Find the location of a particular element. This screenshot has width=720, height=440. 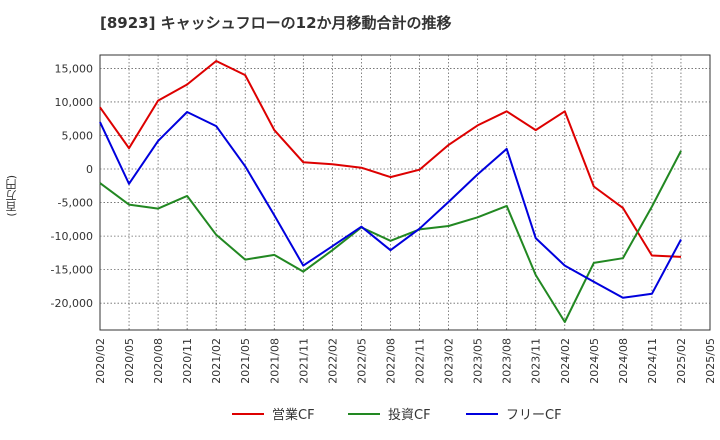

legend-label: フリーCF is located at coordinates (534, 415).